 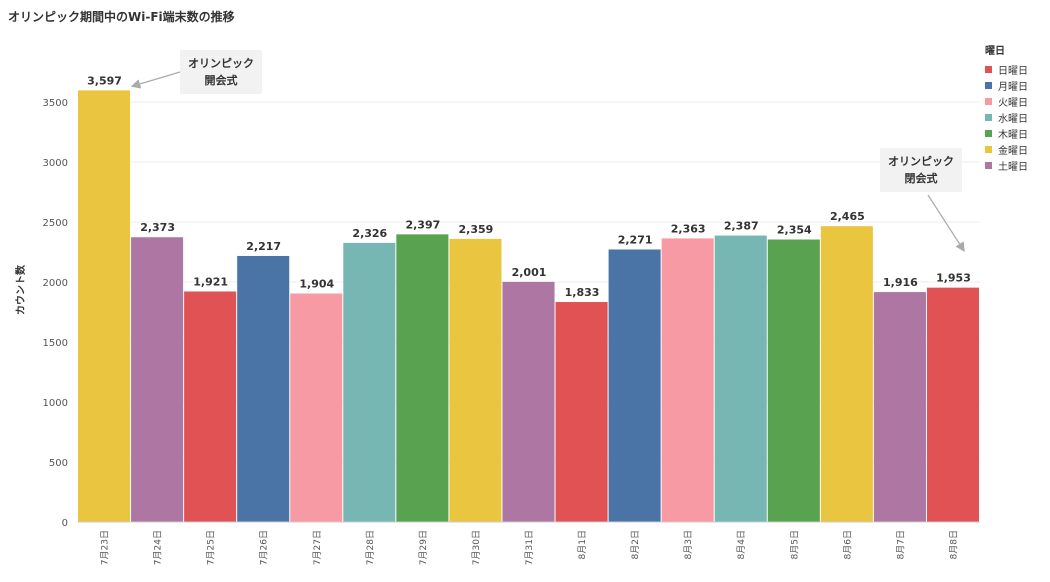 I want to click on opening-ceremony-callout: オリンピック 開会式, so click(x=221, y=72).